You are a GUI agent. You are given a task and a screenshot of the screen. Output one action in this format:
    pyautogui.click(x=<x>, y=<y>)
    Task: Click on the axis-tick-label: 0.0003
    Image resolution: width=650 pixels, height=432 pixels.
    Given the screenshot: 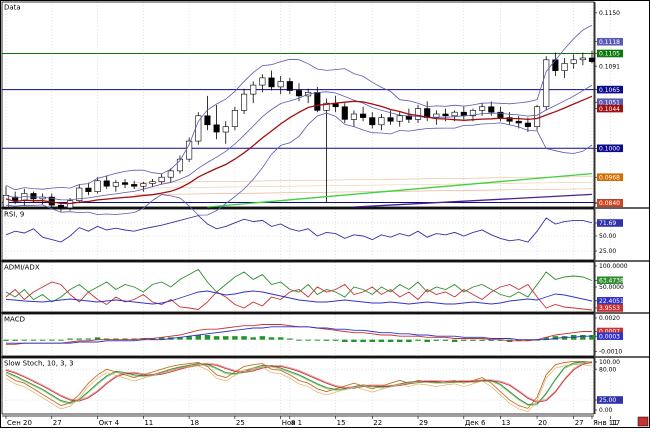 What is the action you would take?
    pyautogui.click(x=609, y=336)
    